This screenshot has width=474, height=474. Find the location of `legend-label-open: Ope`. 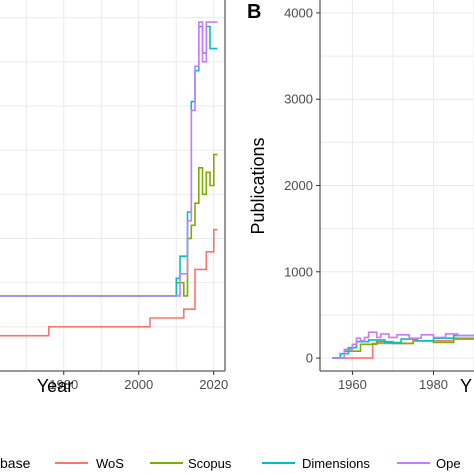

legend-label-open: Ope is located at coordinates (448, 463).